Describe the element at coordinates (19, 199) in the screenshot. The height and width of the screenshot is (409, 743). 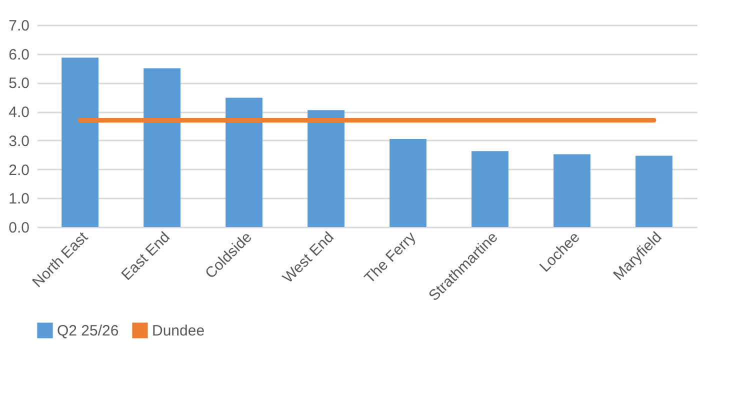
I see `y-tick-label: 1.0` at that location.